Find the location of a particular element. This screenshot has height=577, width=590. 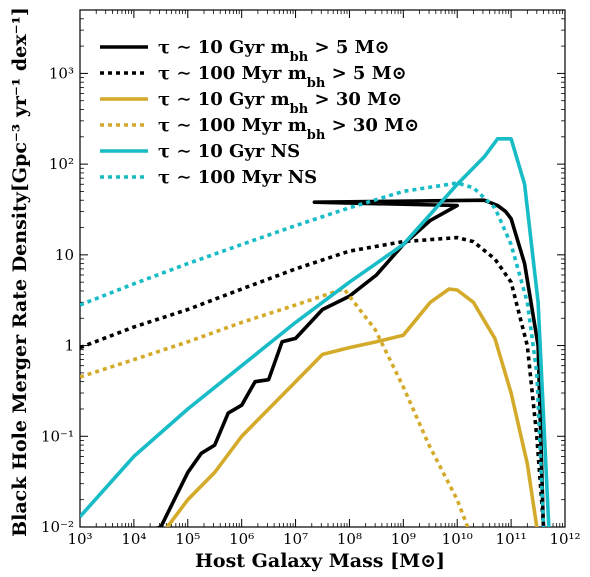

x-tick-label: 10¹² is located at coordinates (564, 539).